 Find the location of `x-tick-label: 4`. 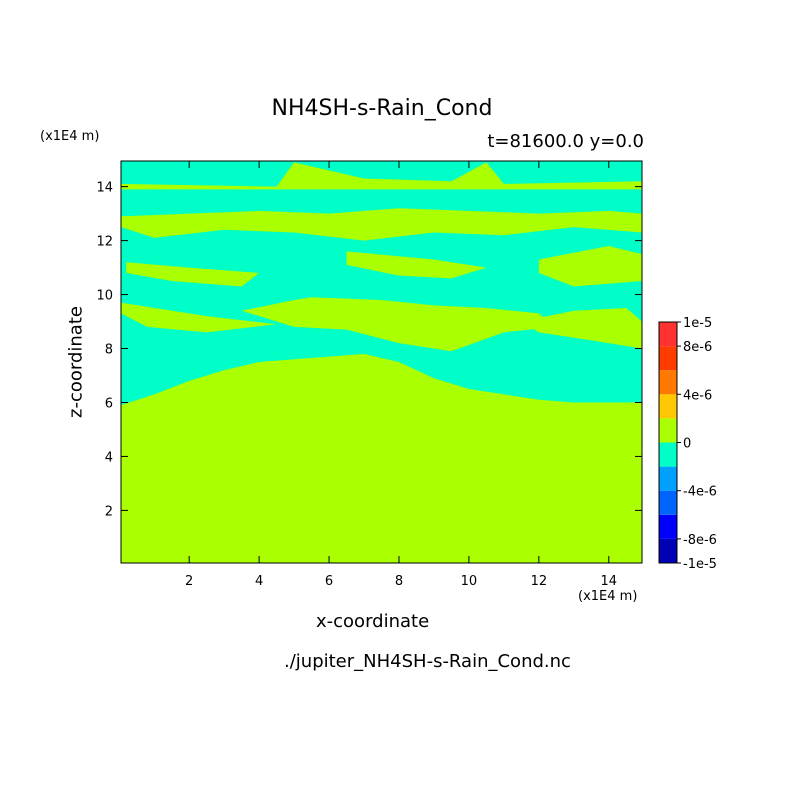

x-tick-label: 4 is located at coordinates (259, 581).